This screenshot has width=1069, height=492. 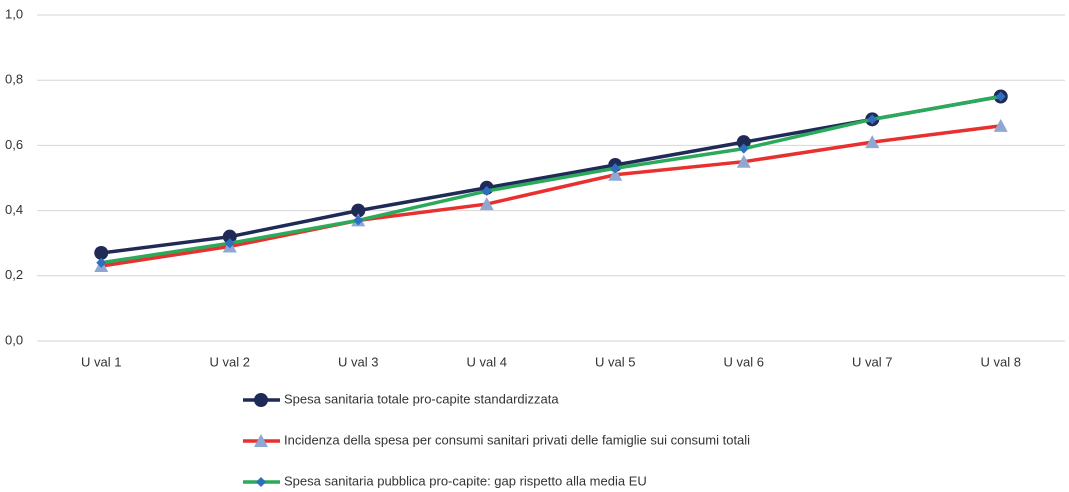 I want to click on y-tick-label: 0,8, so click(x=14, y=79).